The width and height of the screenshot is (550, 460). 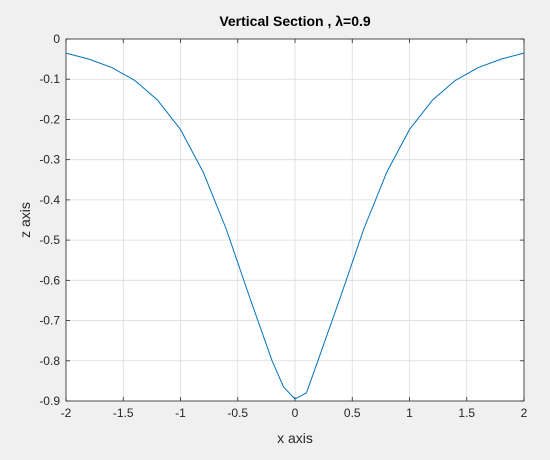 What do you see at coordinates (49, 361) in the screenshot?
I see `y-tick-label: -0.8` at bounding box center [49, 361].